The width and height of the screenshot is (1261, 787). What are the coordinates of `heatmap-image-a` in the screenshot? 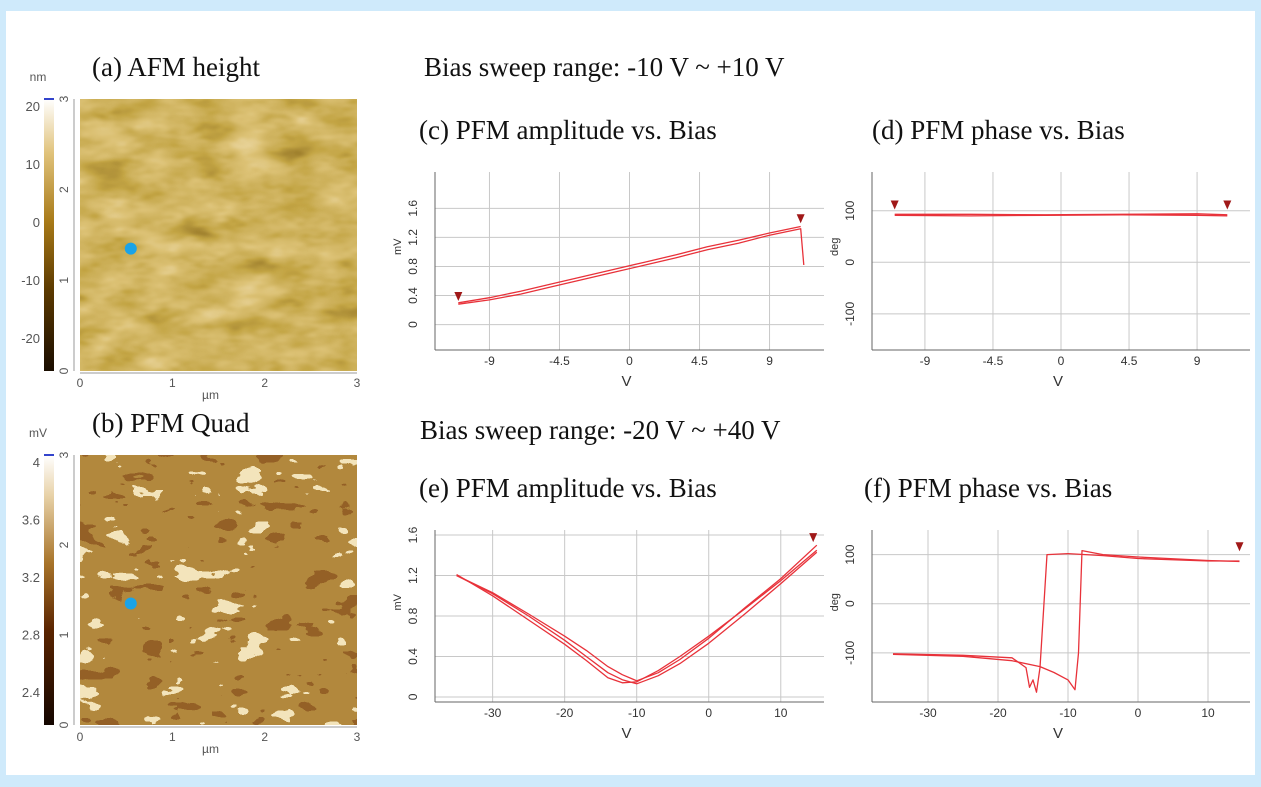 It's located at (218, 235).